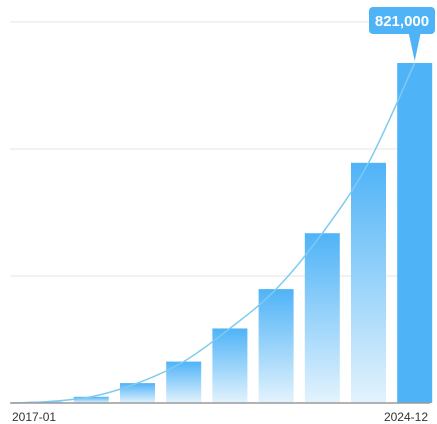 This screenshot has width=437, height=424. I want to click on value-callout: 821,000, so click(402, 34).